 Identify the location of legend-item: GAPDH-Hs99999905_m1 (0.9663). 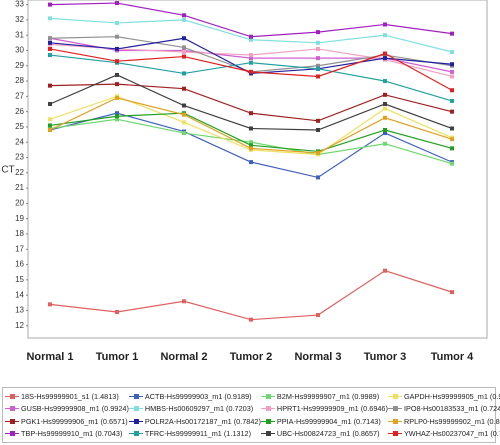
(443, 397).